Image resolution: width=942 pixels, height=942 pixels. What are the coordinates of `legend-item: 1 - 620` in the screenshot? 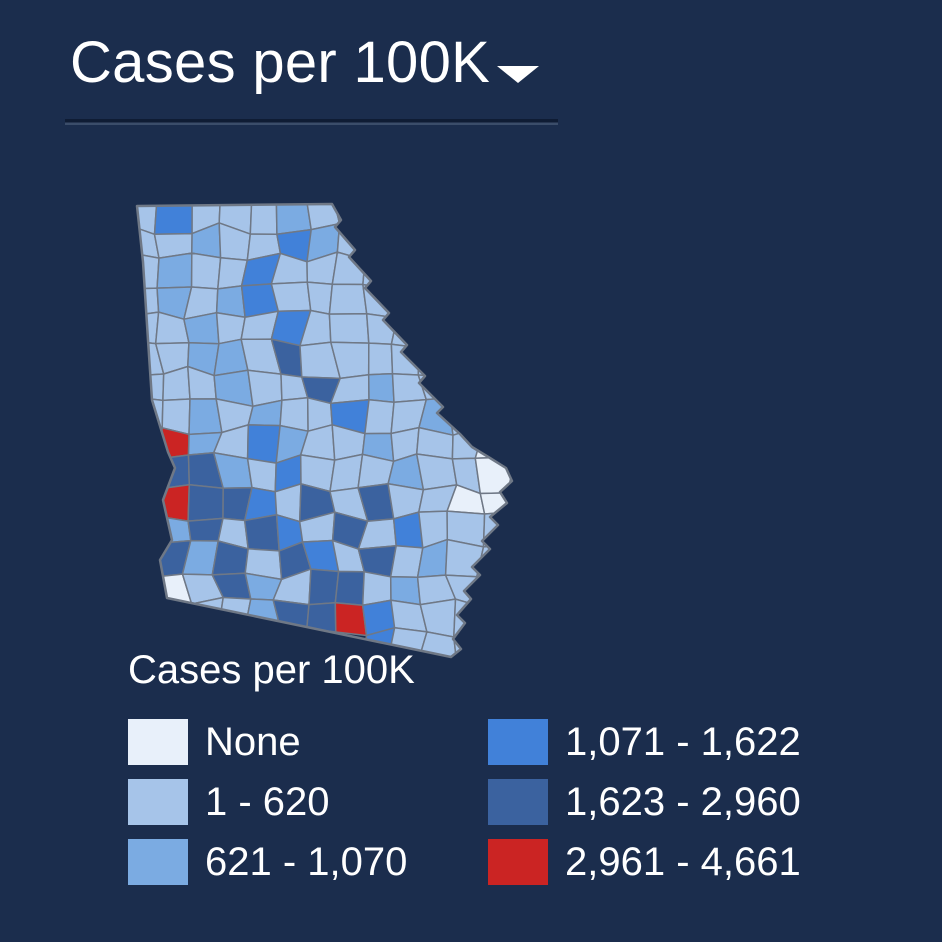 It's located at (308, 802).